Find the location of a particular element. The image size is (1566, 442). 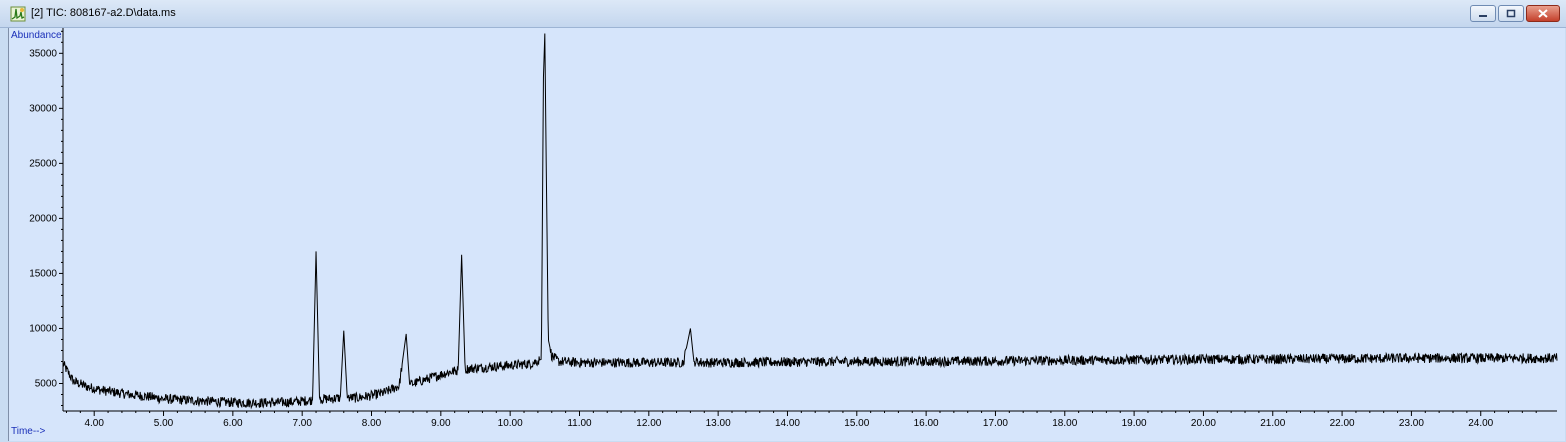

y-tick-label: 30000 is located at coordinates (43, 108).